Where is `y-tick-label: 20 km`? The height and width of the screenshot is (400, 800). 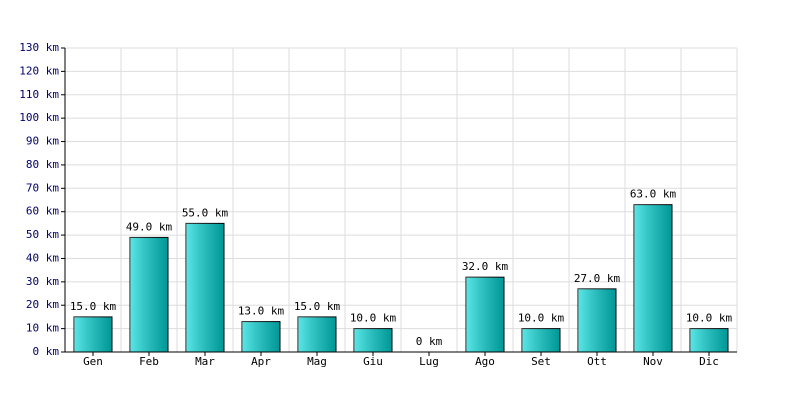 y-tick-label: 20 km is located at coordinates (42, 304).